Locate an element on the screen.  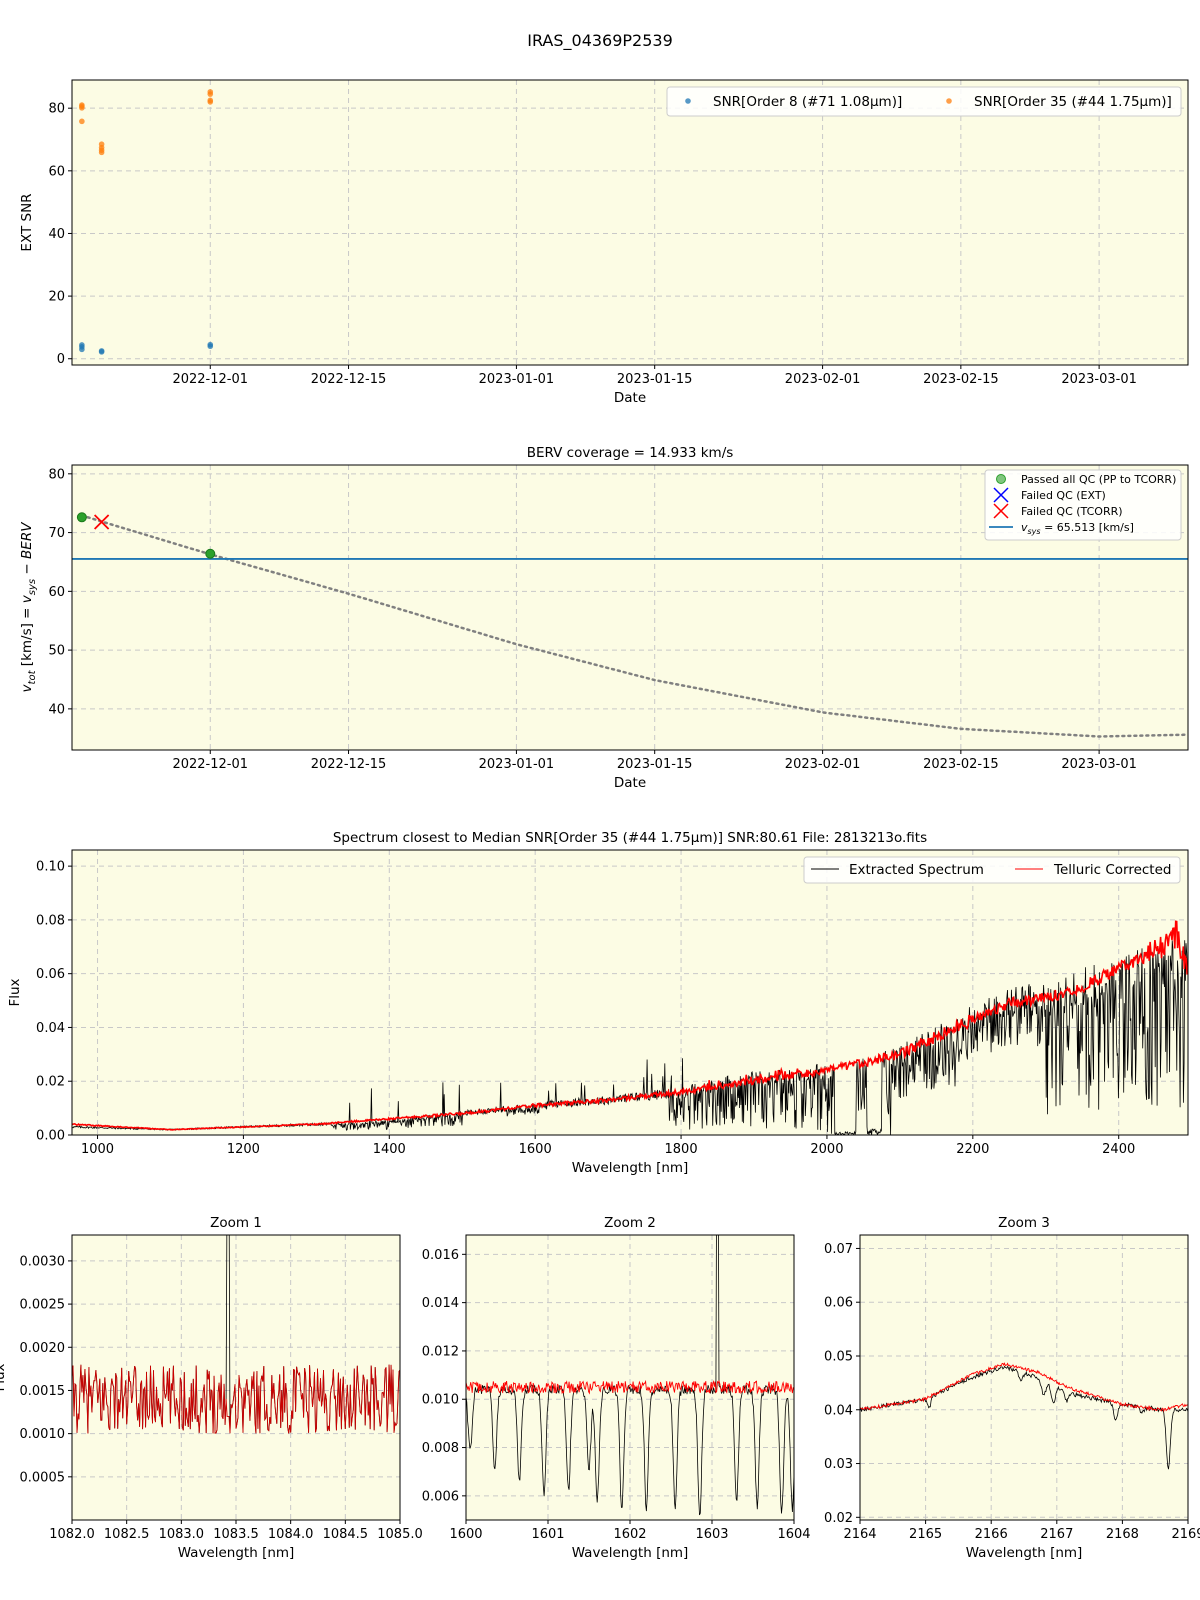
zoom3-xtick-label: 2167 is located at coordinates (1056, 1534).